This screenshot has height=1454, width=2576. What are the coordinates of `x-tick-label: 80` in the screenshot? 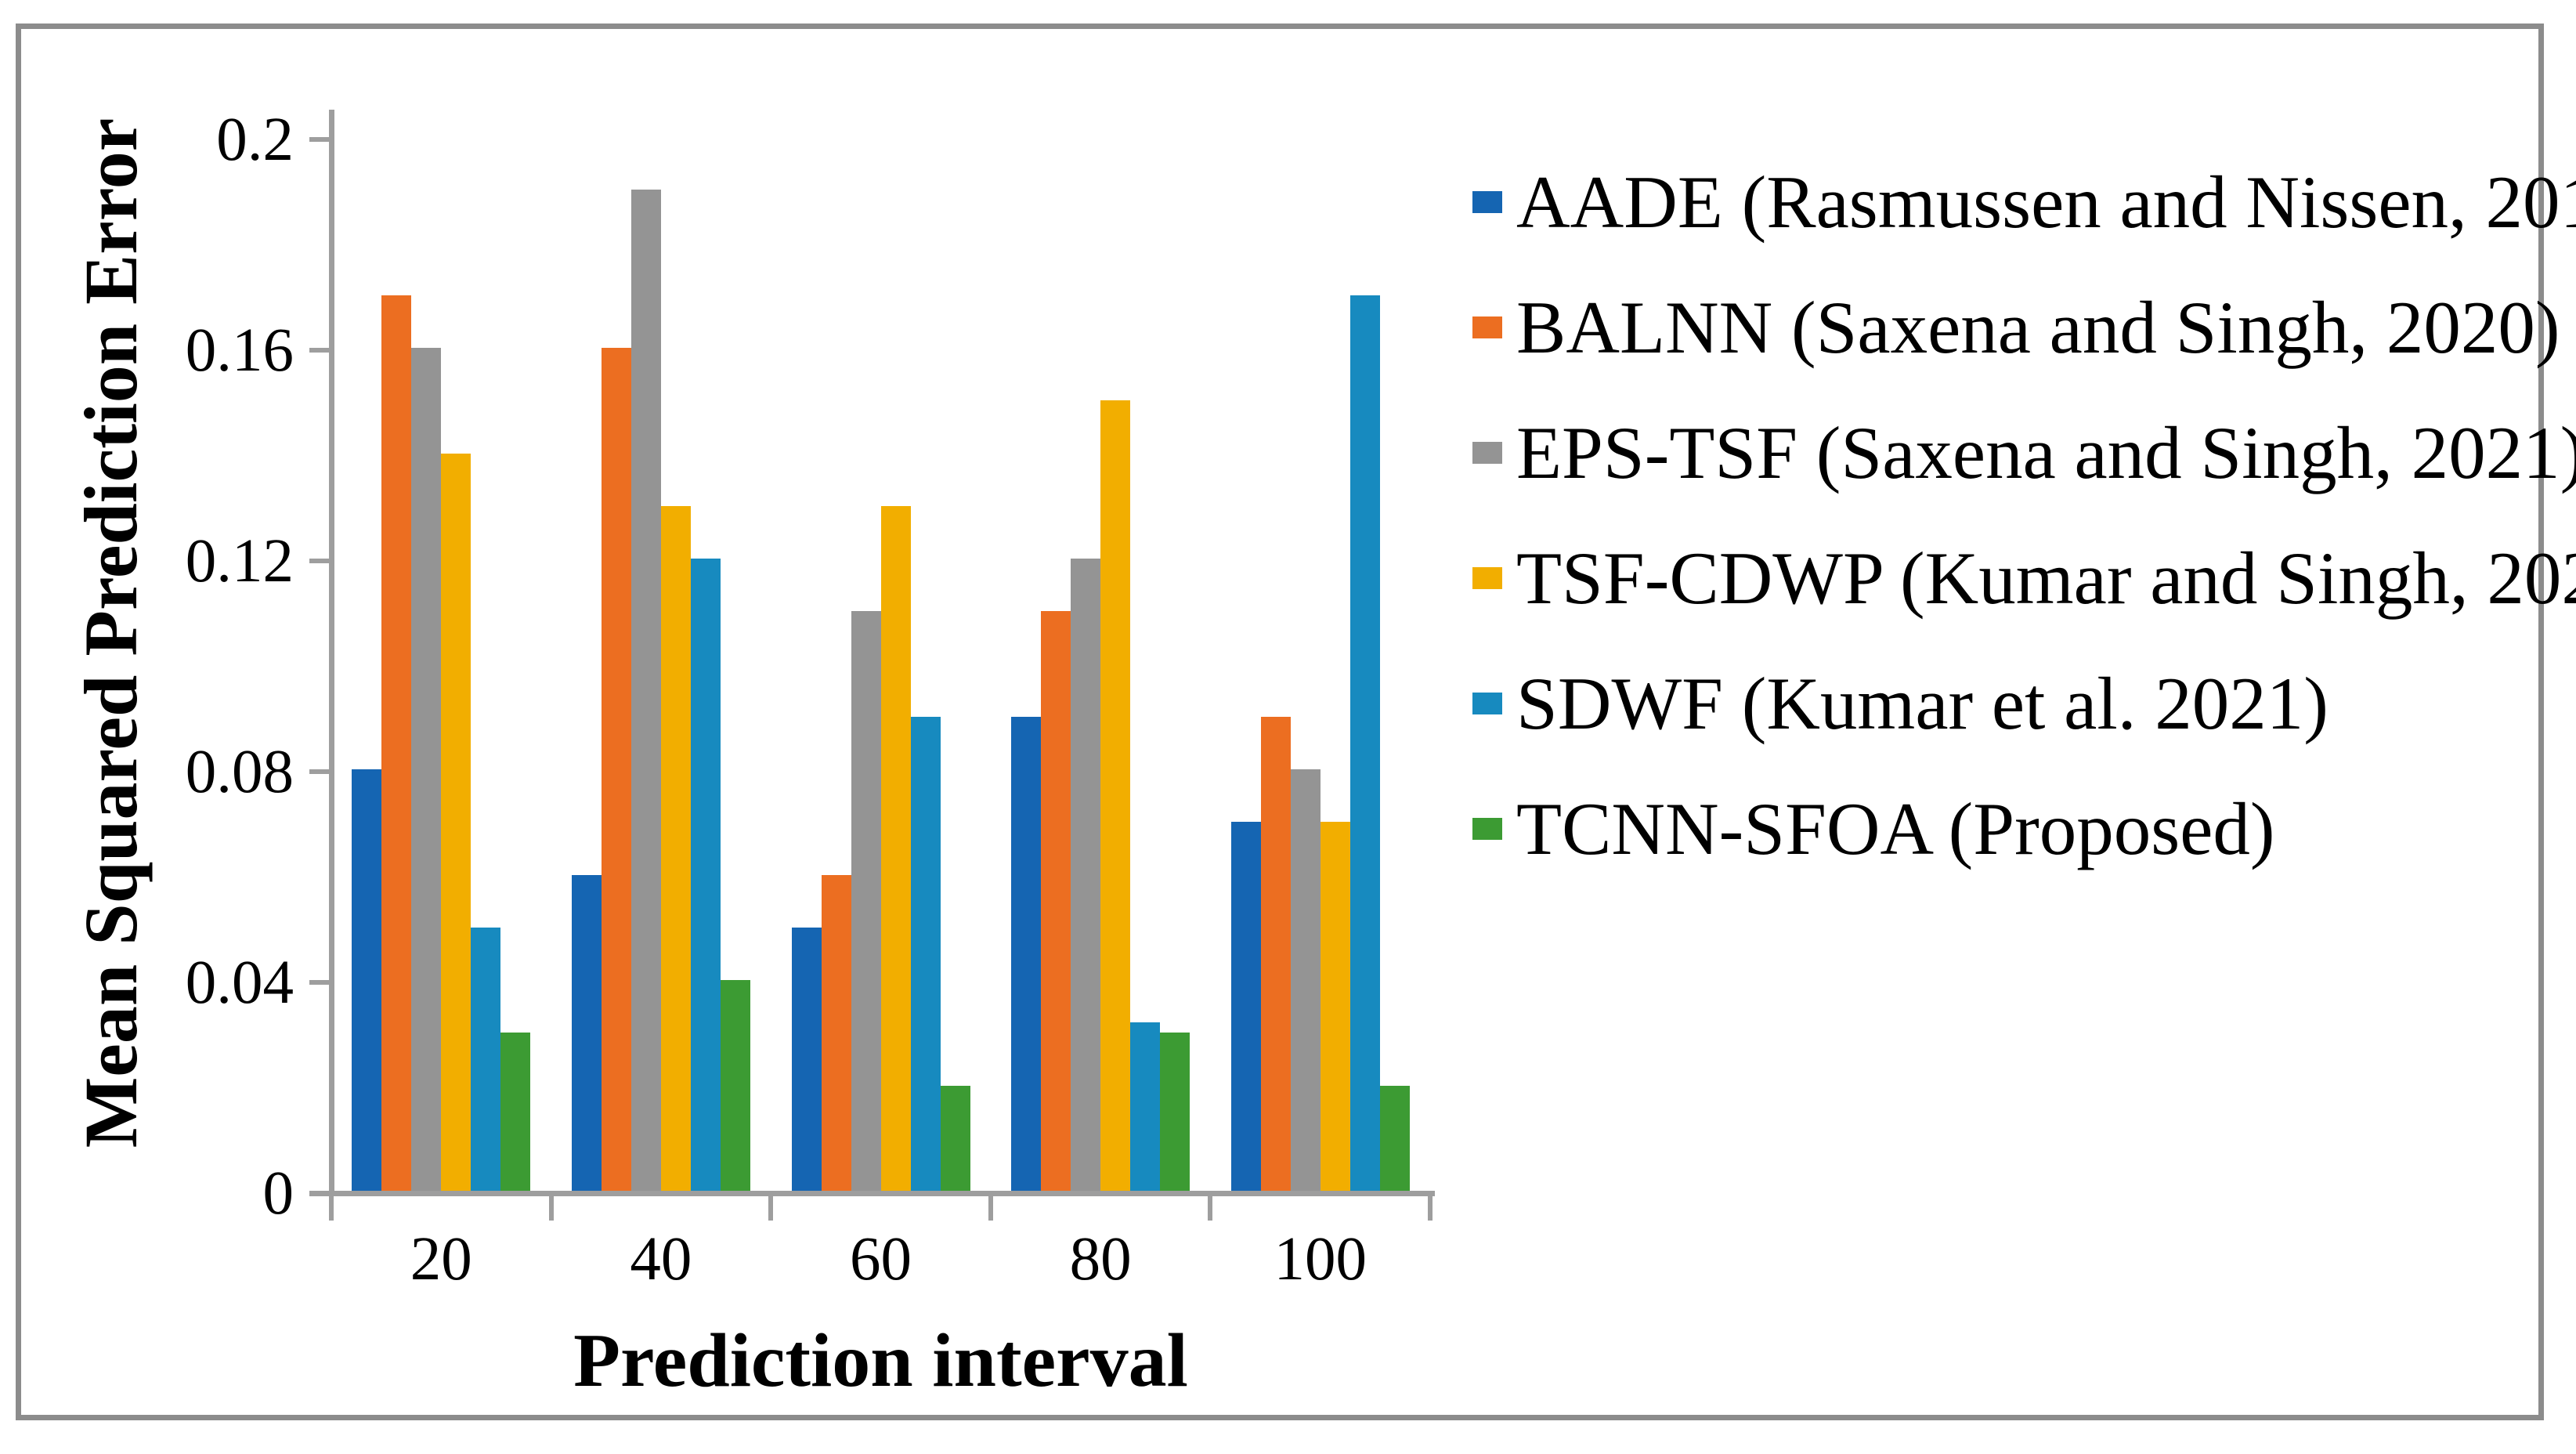 It's located at (1100, 1259).